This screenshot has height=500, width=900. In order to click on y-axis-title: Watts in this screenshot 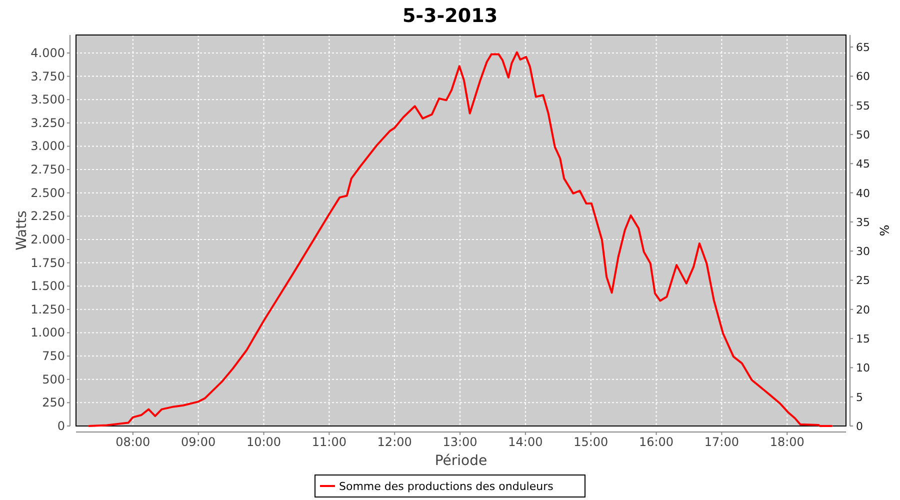, I will do `click(22, 230)`.